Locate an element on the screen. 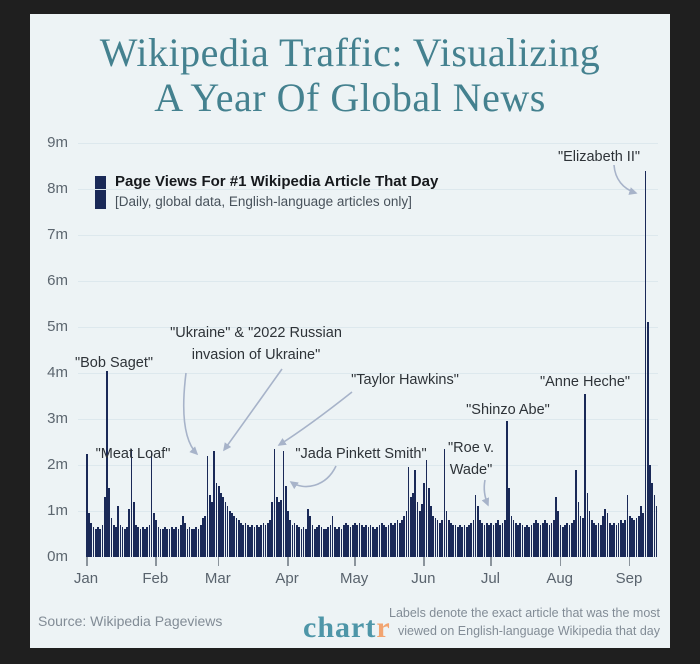  annotation-line: invasion of Ukraine" is located at coordinates (256, 355).